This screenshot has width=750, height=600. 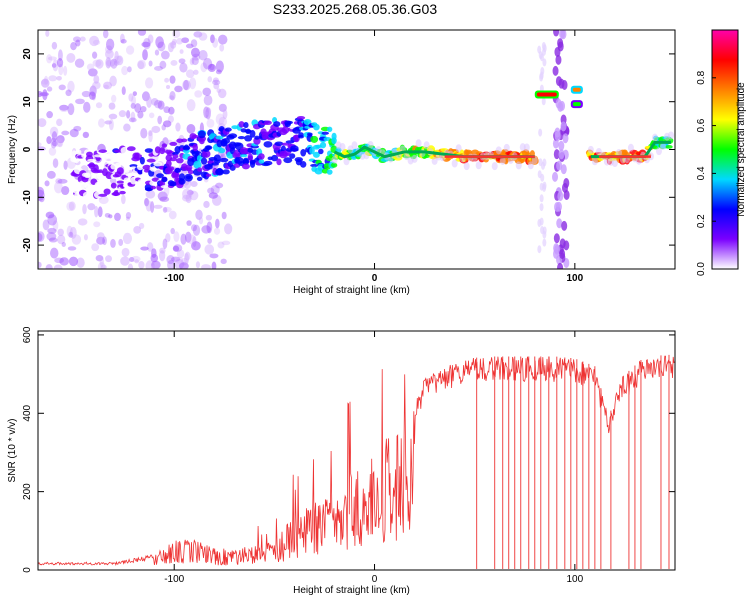 I want to click on x-tick-label: -100, so click(x=174, y=579).